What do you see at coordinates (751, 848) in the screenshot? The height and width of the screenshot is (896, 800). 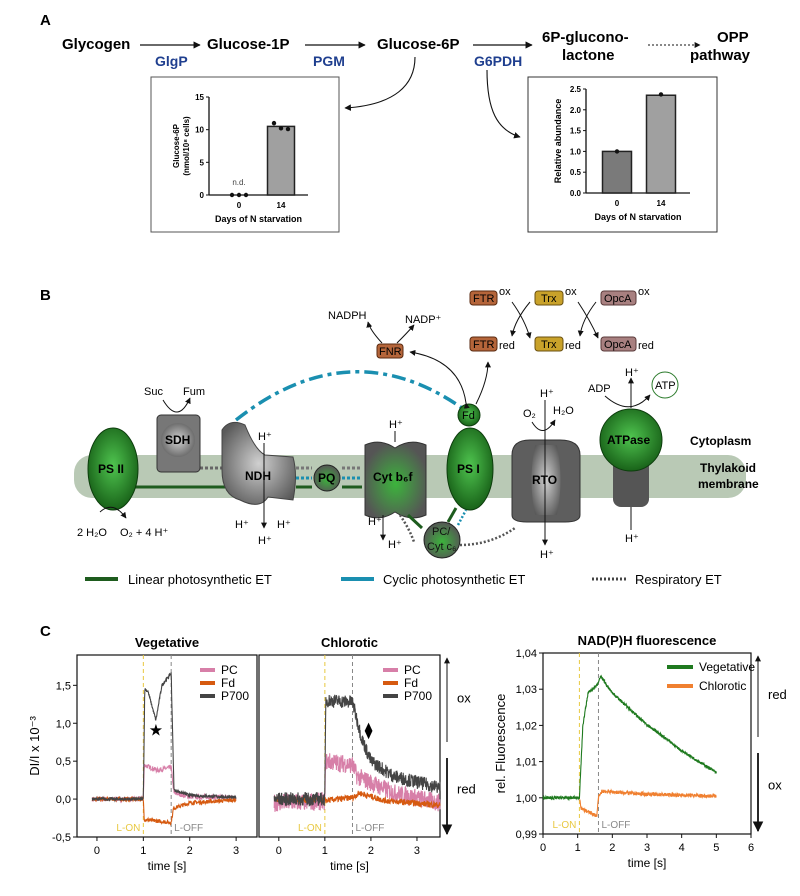 I see `x-tick-label: 6` at bounding box center [751, 848].